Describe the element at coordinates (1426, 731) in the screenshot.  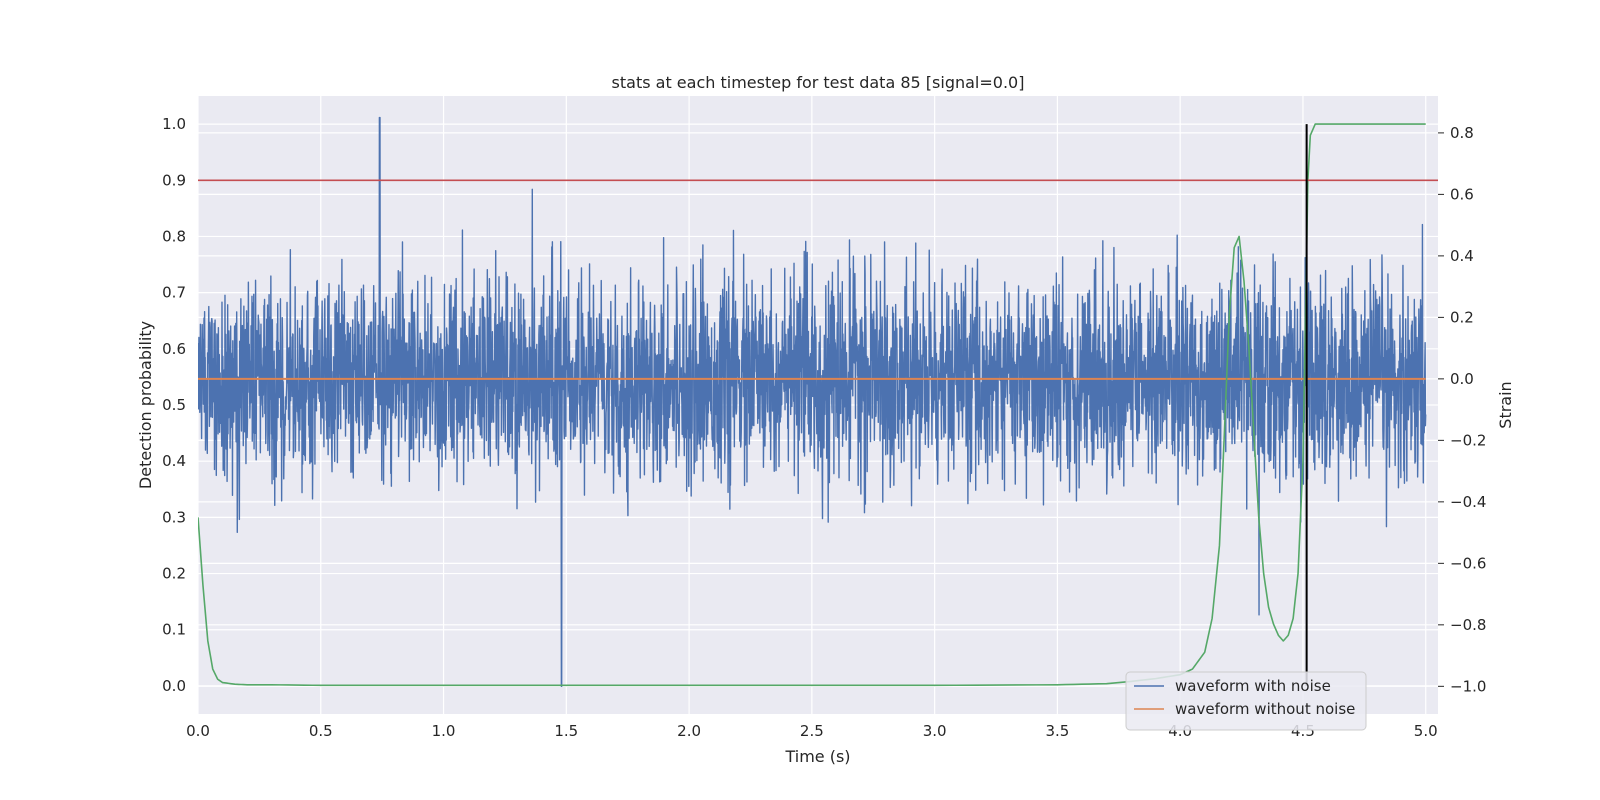
I see `x-tick-label: 5.0` at that location.